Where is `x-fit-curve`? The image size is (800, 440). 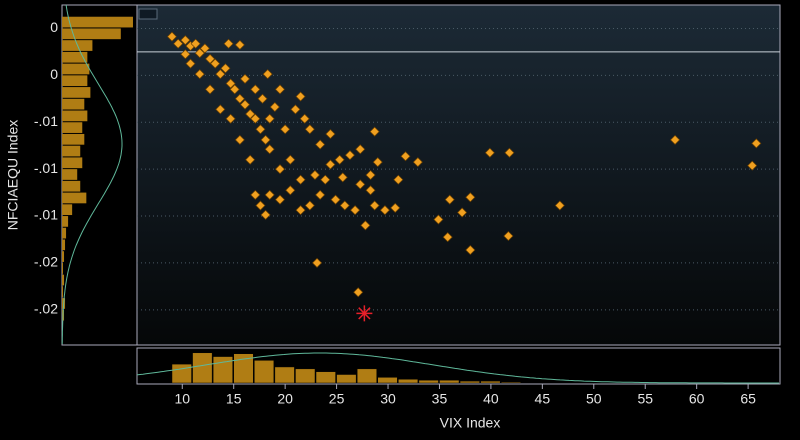 x-fit-curve is located at coordinates (457, 368).